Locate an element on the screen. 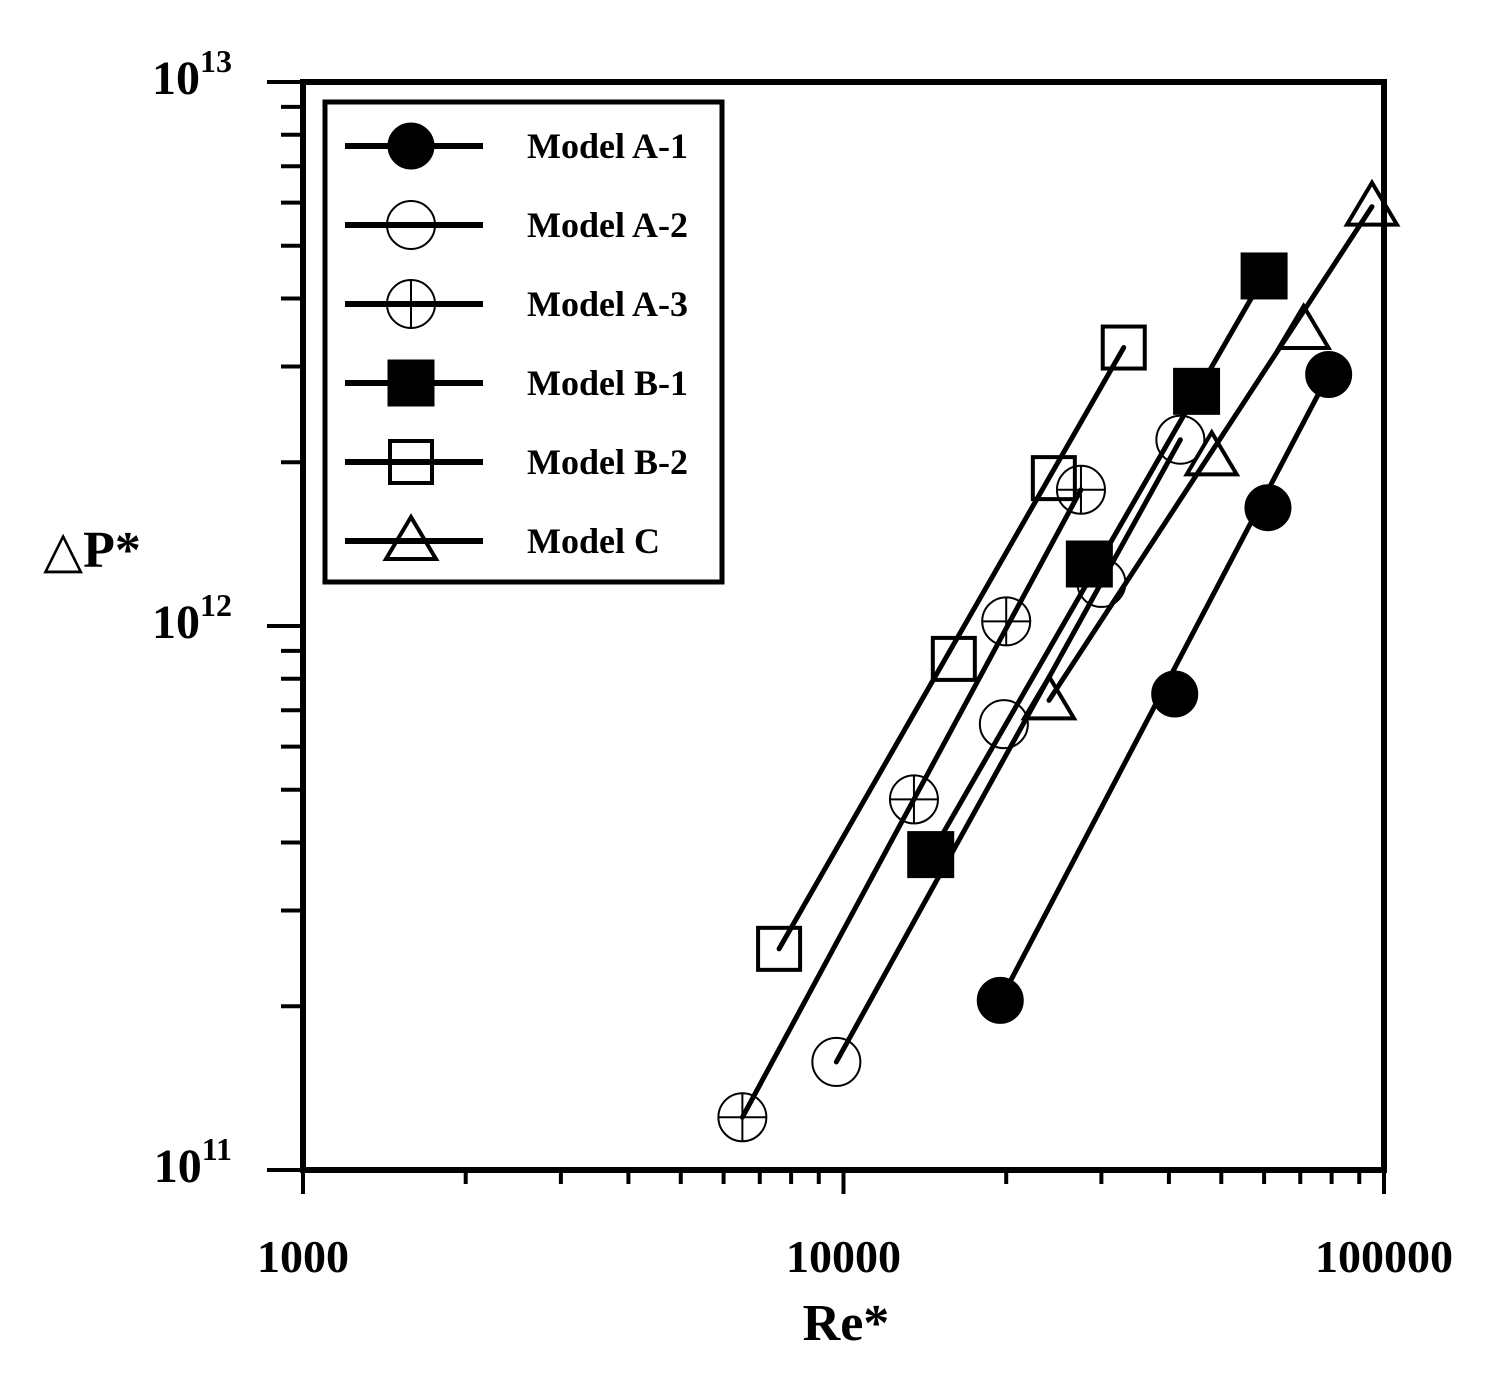  legend-label: Model A-2 is located at coordinates (607, 225).